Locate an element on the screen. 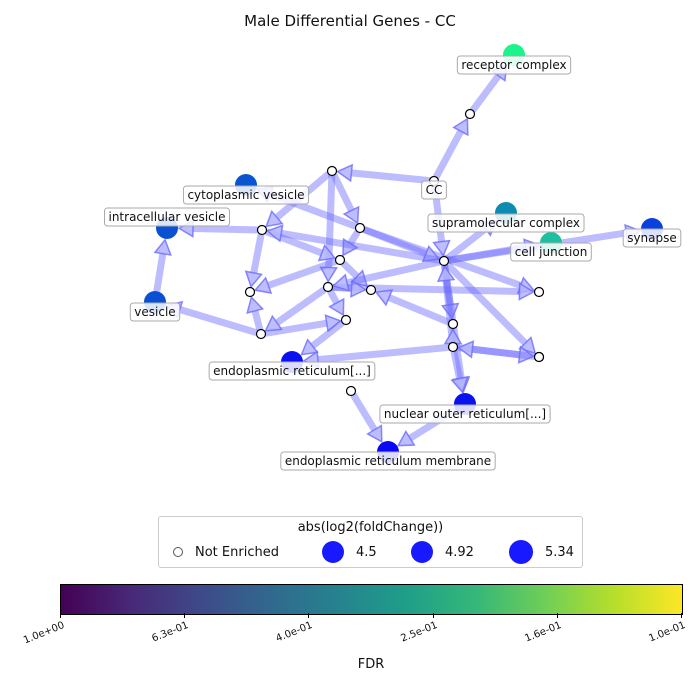 The image size is (700, 700). colorbar-tick-label: 1.6e-01 is located at coordinates (543, 632).